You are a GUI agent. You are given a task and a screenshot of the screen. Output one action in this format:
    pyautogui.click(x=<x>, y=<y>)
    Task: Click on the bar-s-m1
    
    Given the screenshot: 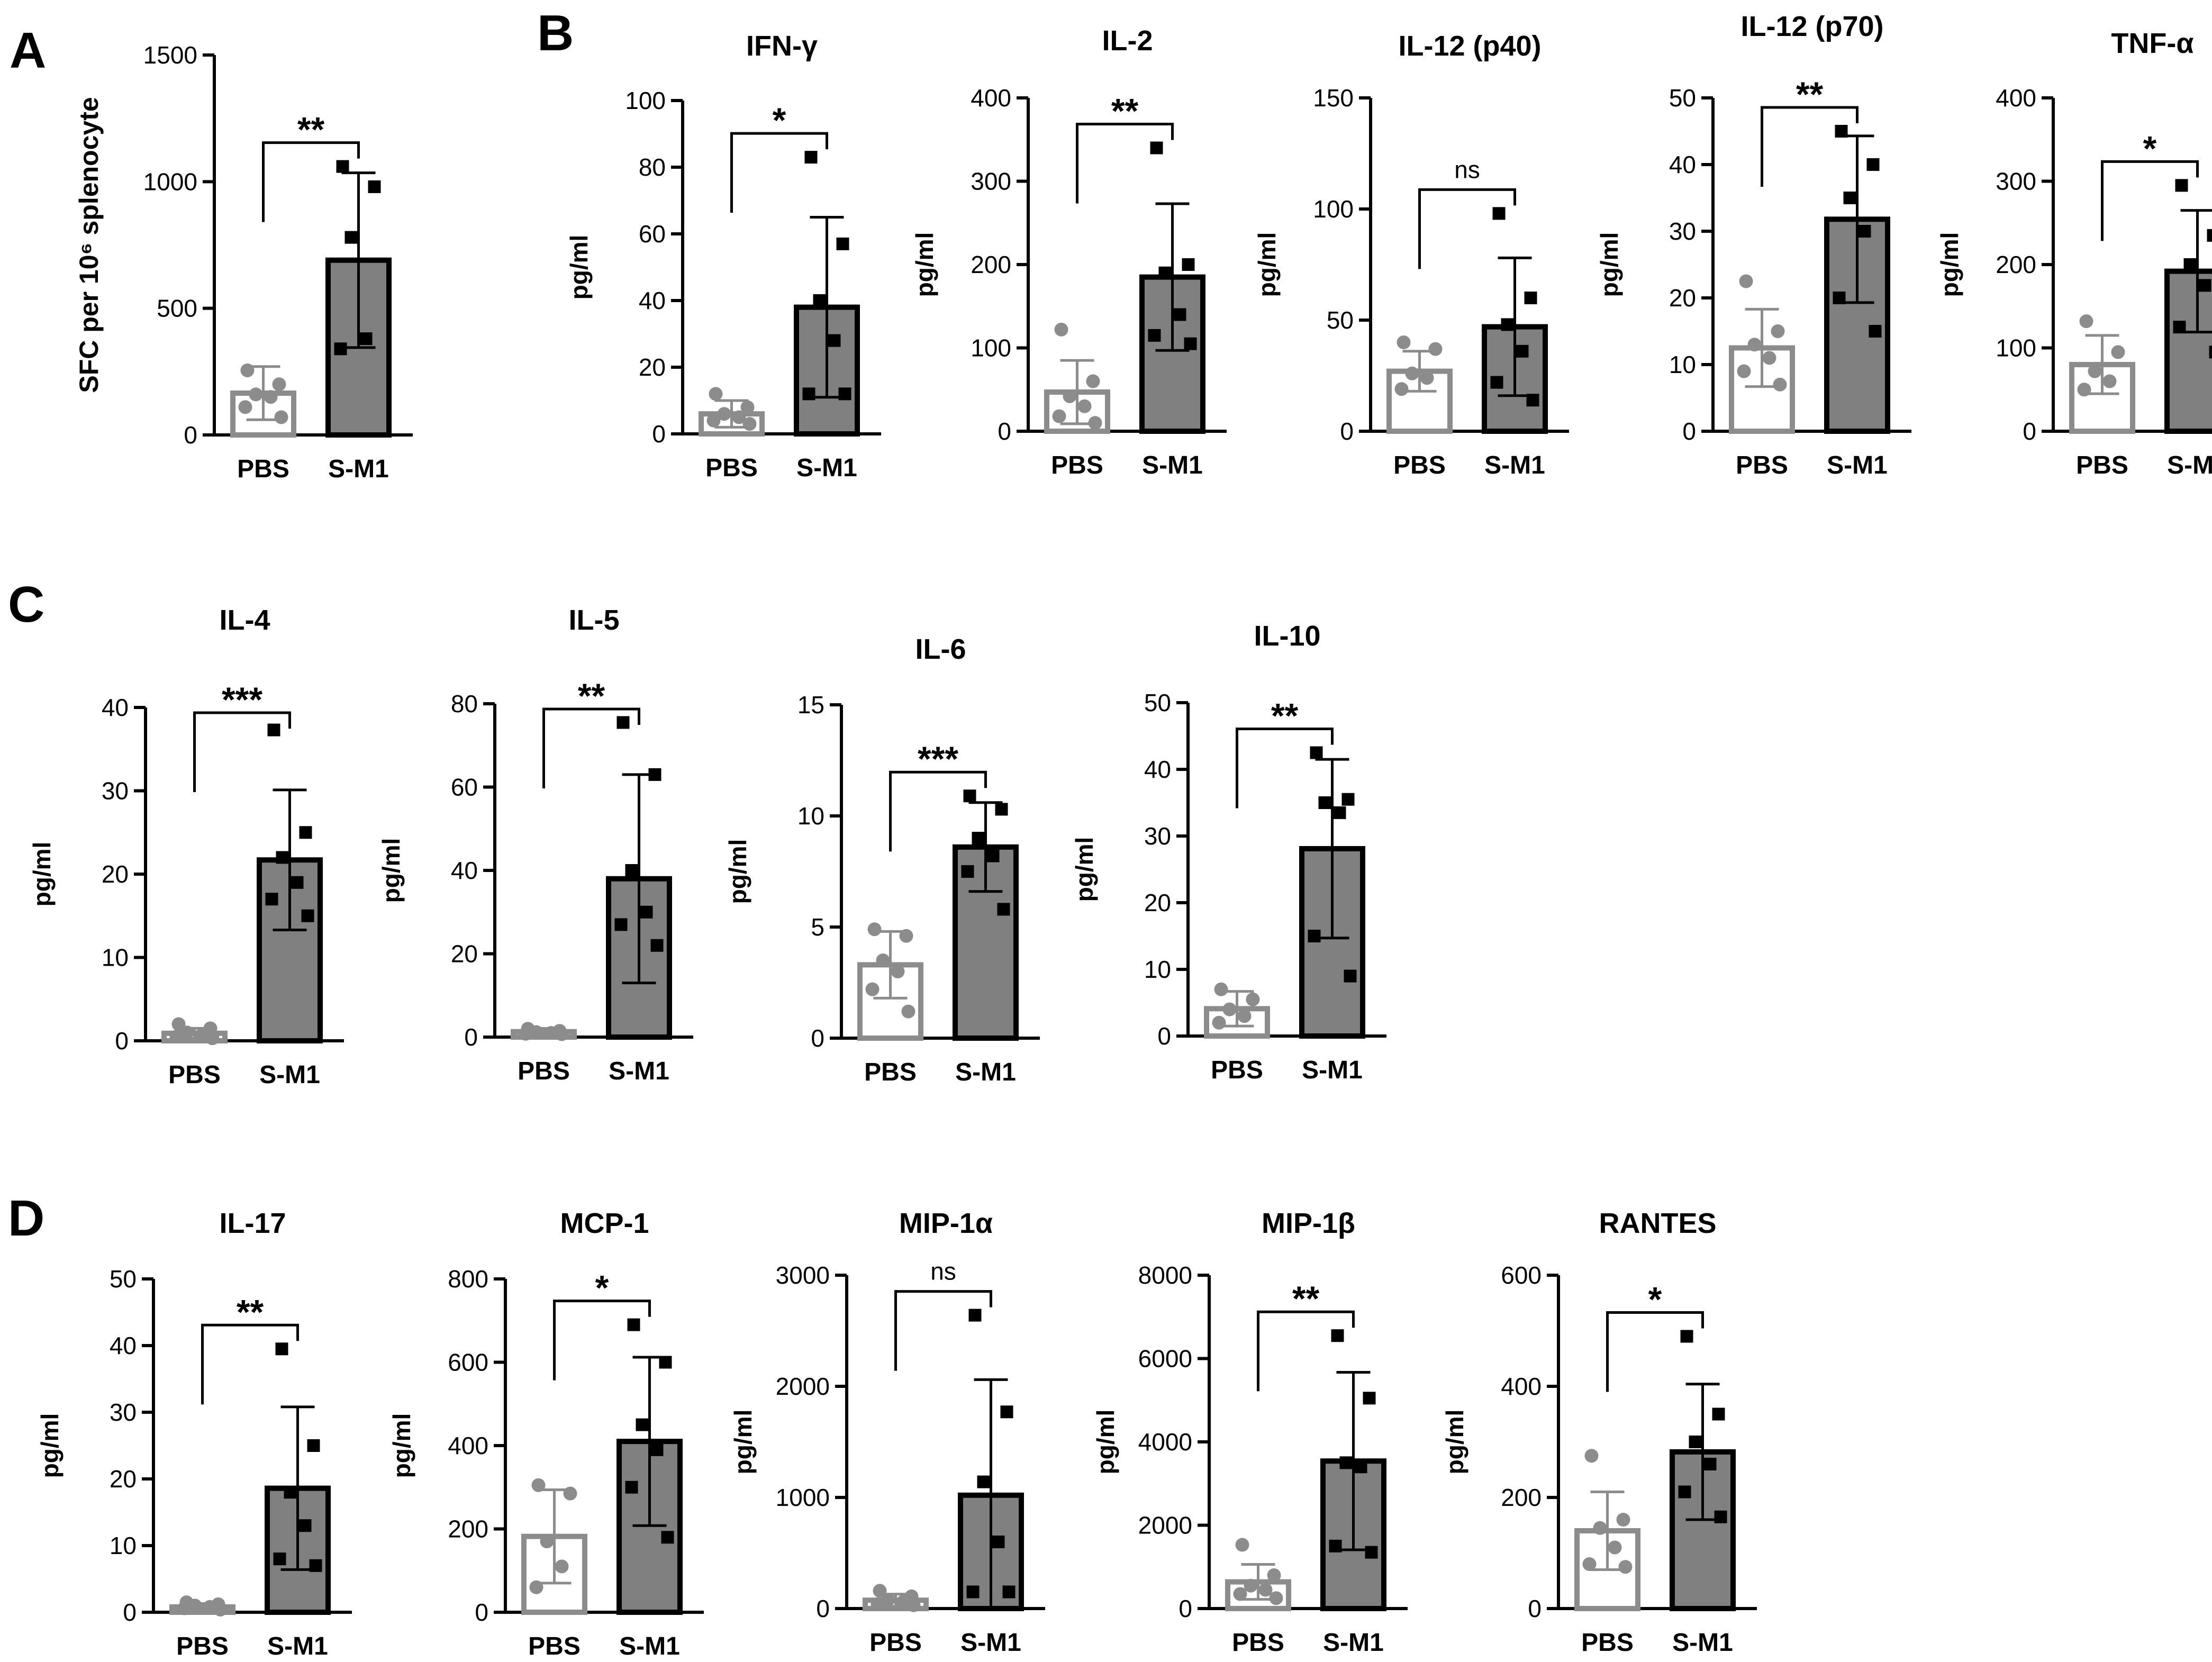 What is the action you would take?
    pyautogui.click(x=290, y=950)
    